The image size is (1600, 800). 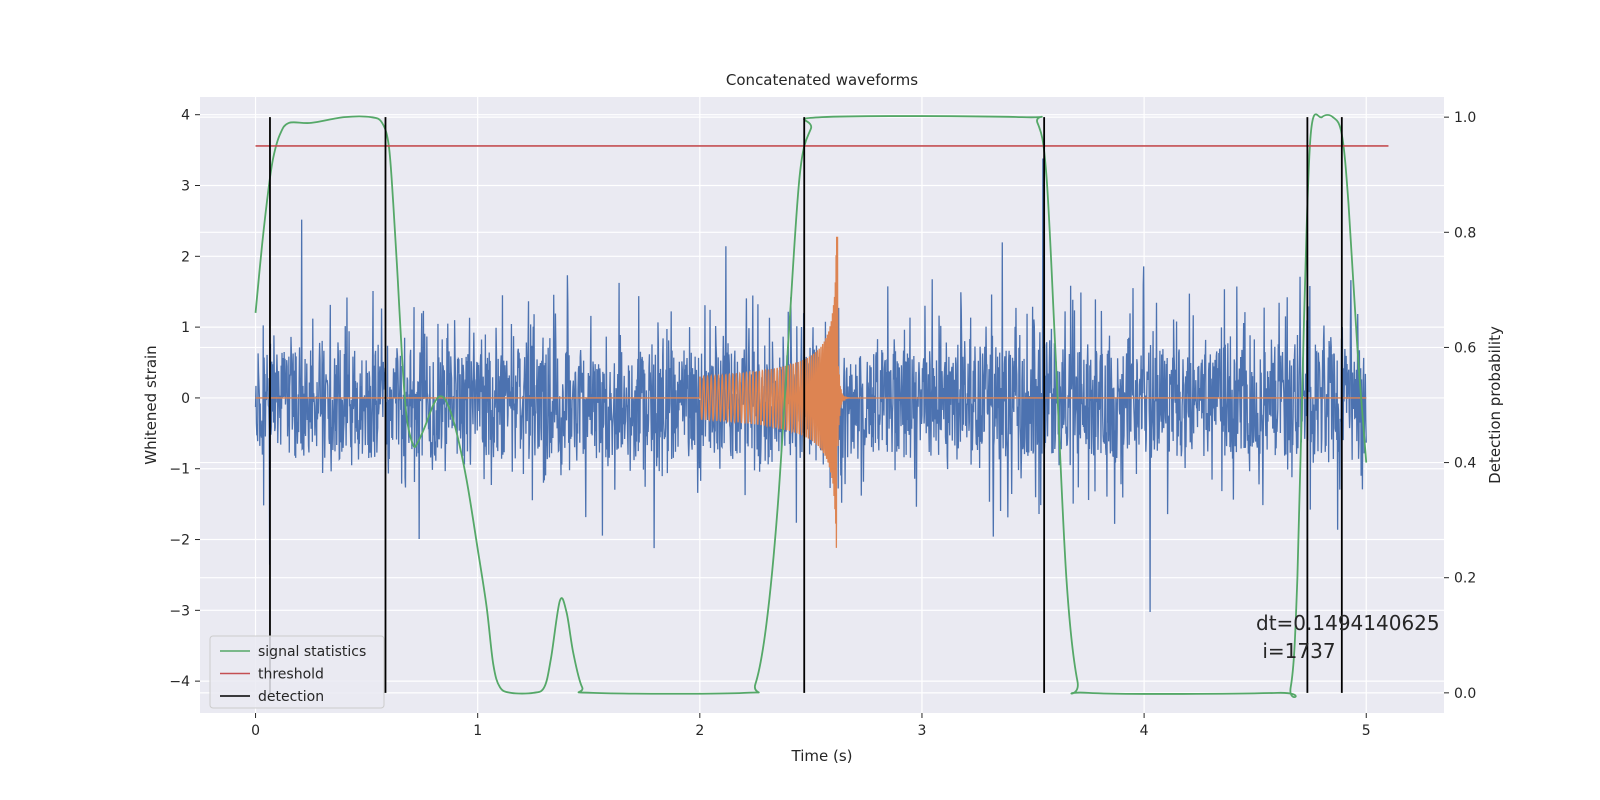 What do you see at coordinates (291, 675) in the screenshot?
I see `legend-label-threshold: threshold` at bounding box center [291, 675].